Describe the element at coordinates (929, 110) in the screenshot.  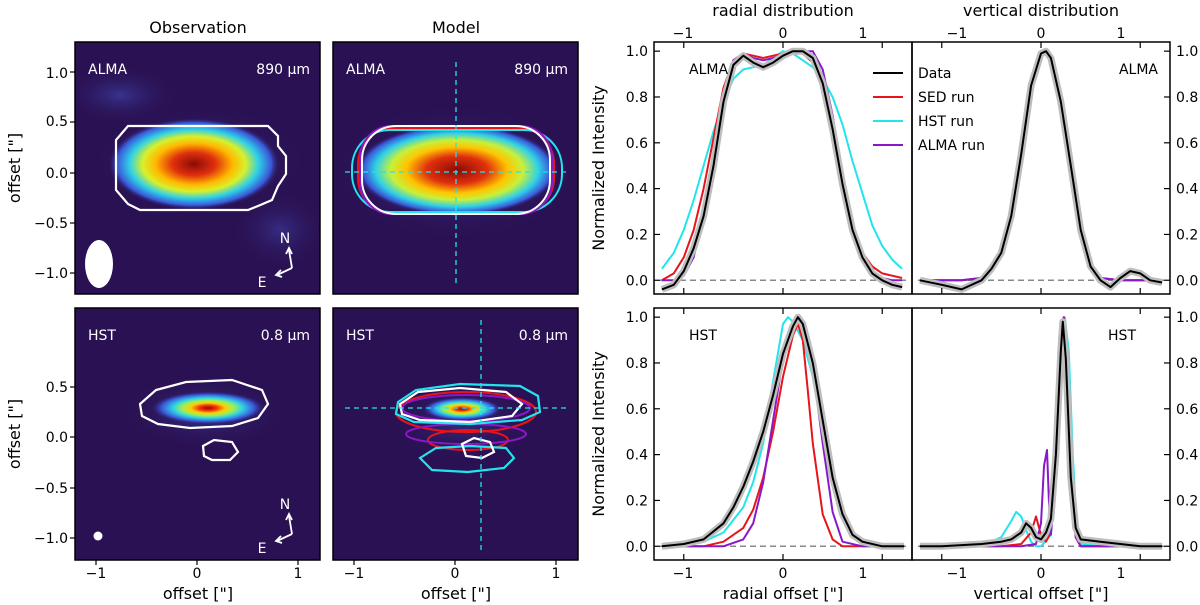
I see `legend: Data SED run HST run ALMA run` at that location.